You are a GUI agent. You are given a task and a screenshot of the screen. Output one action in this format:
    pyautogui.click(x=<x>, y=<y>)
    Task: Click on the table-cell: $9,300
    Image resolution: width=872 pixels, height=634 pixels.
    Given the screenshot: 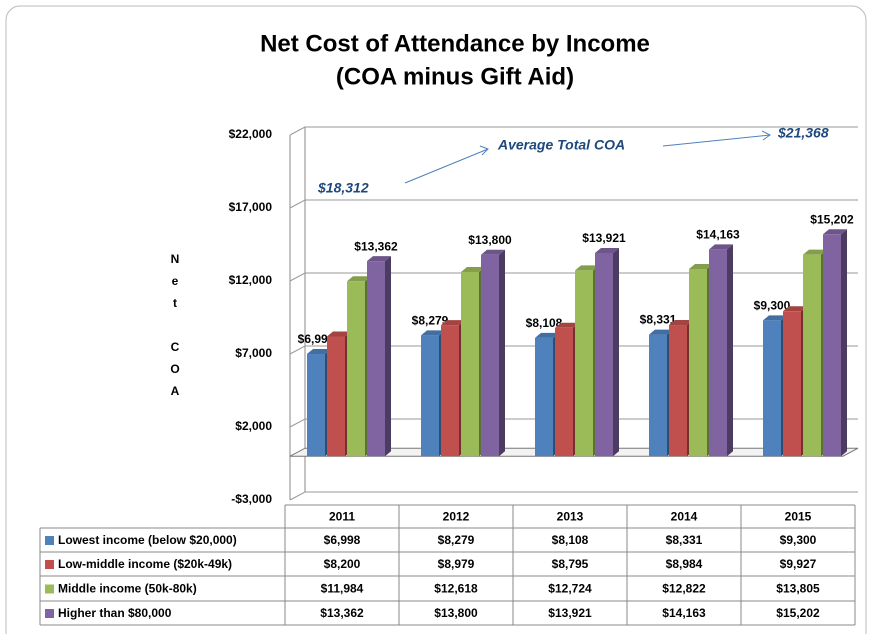 What is the action you would take?
    pyautogui.click(x=798, y=540)
    